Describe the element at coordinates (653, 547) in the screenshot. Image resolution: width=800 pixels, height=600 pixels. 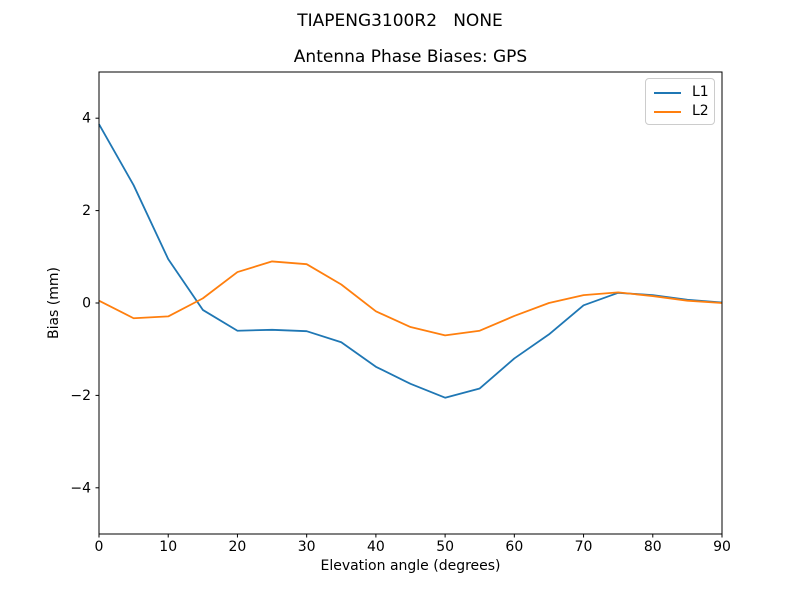
I see `x-tick-label: 80` at that location.